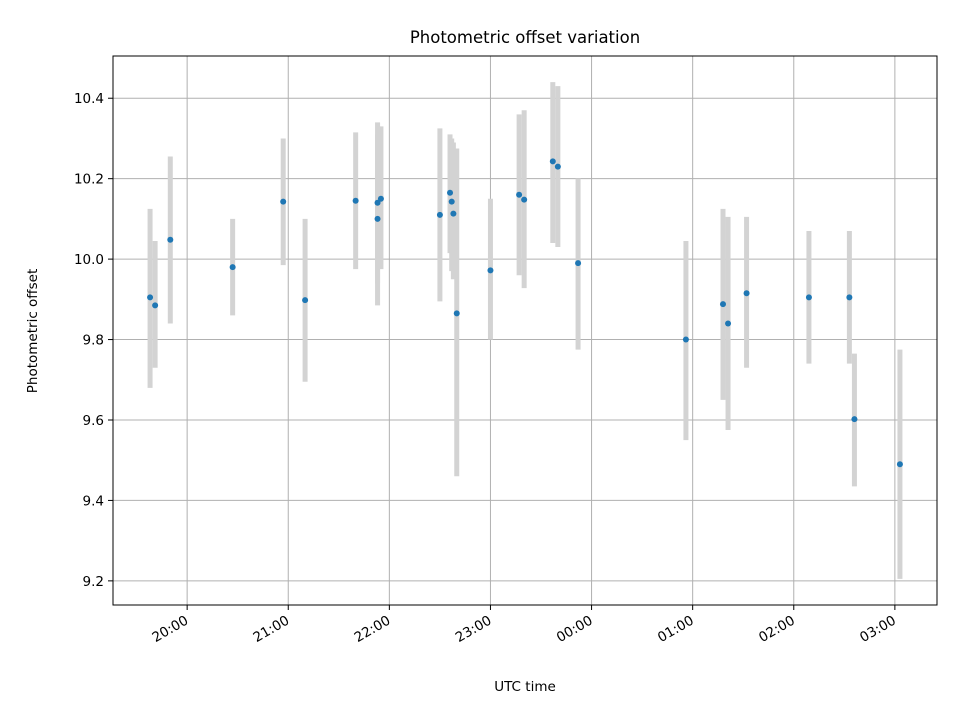 This screenshot has height=720, width=960. I want to click on y-tick-label: 10.4, so click(89, 99).